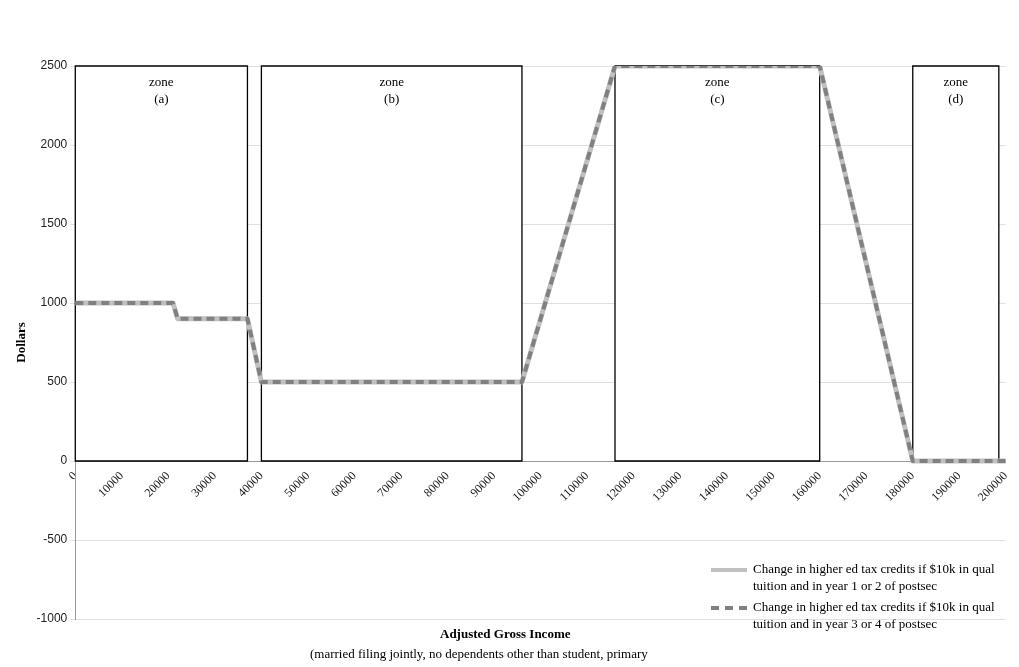 This screenshot has height=667, width=1019. I want to click on band-label: zone (c), so click(717, 89).